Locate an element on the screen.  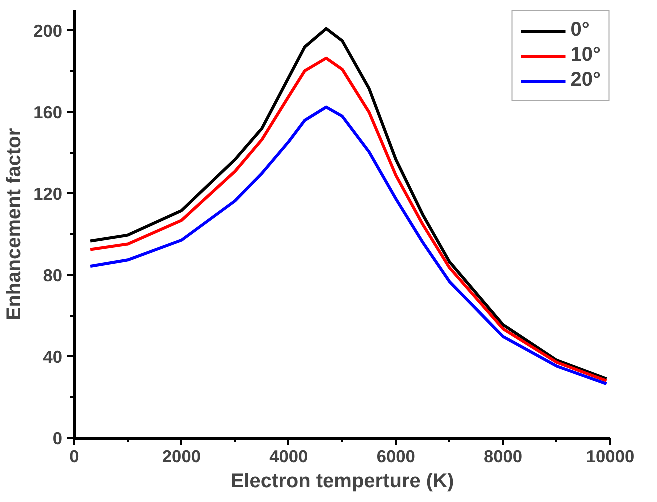
x-tick-label: 0 is located at coordinates (75, 456).